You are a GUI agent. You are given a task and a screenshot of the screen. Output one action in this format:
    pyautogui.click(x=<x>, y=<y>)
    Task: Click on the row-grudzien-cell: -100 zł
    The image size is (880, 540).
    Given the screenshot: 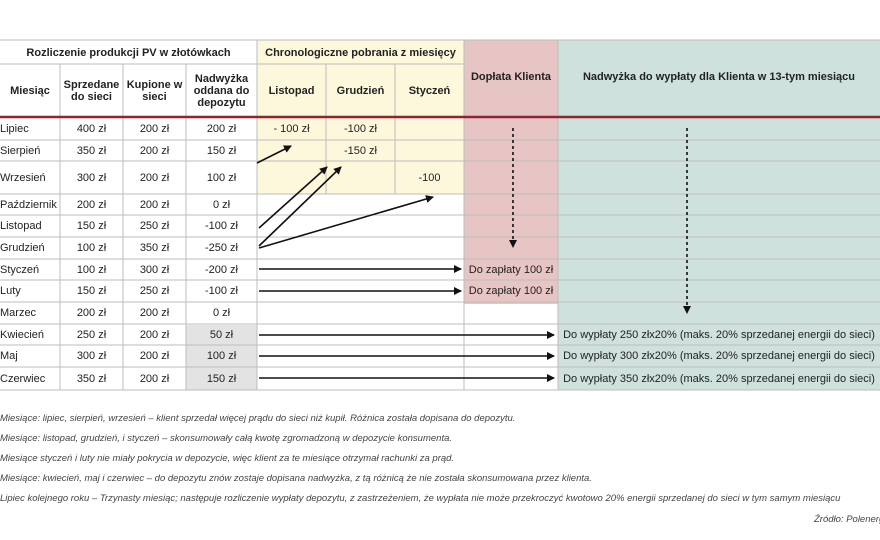 What is the action you would take?
    pyautogui.click(x=360, y=129)
    